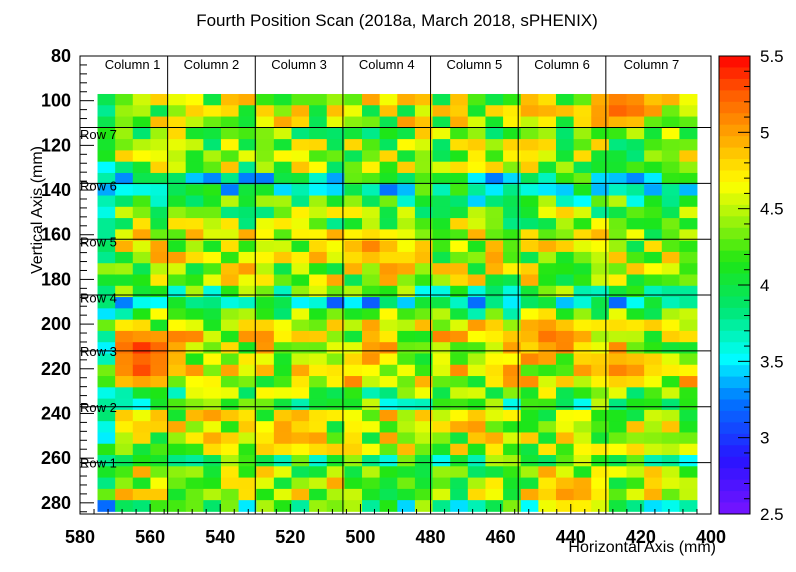  I want to click on x-tick-label: 440, so click(571, 537).